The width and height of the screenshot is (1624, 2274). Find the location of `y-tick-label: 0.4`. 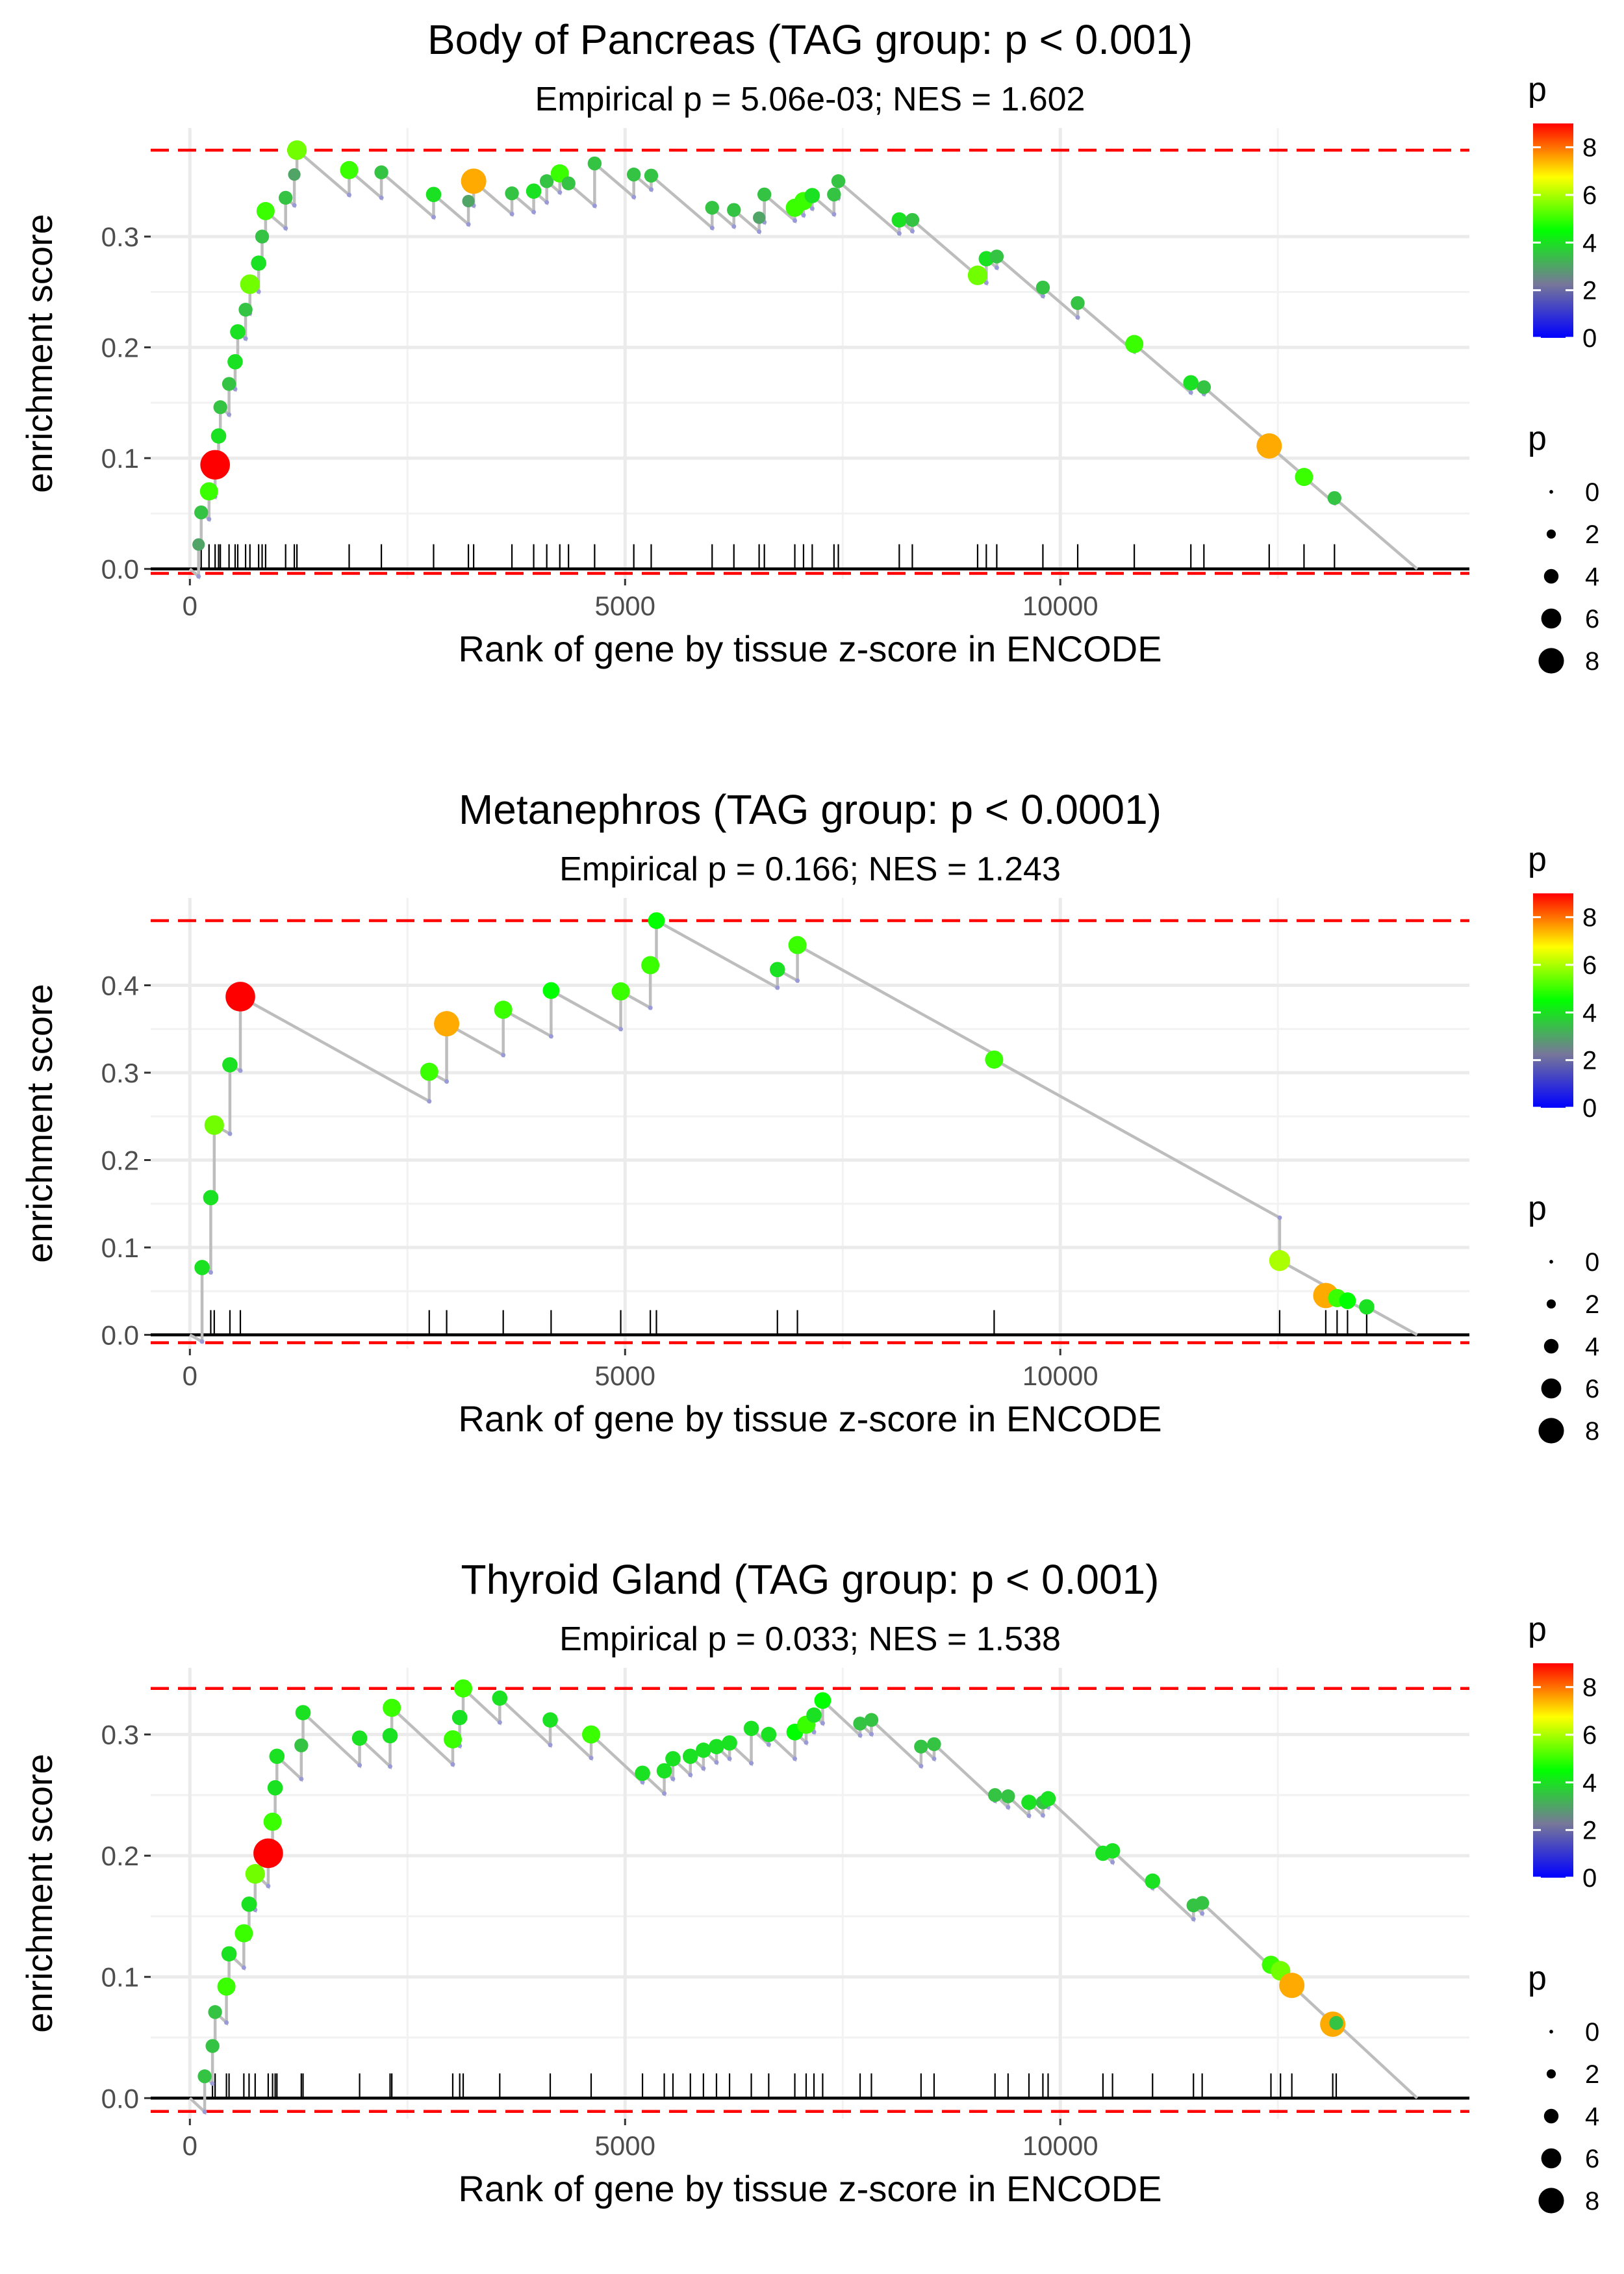

y-tick-label: 0.4 is located at coordinates (120, 985).